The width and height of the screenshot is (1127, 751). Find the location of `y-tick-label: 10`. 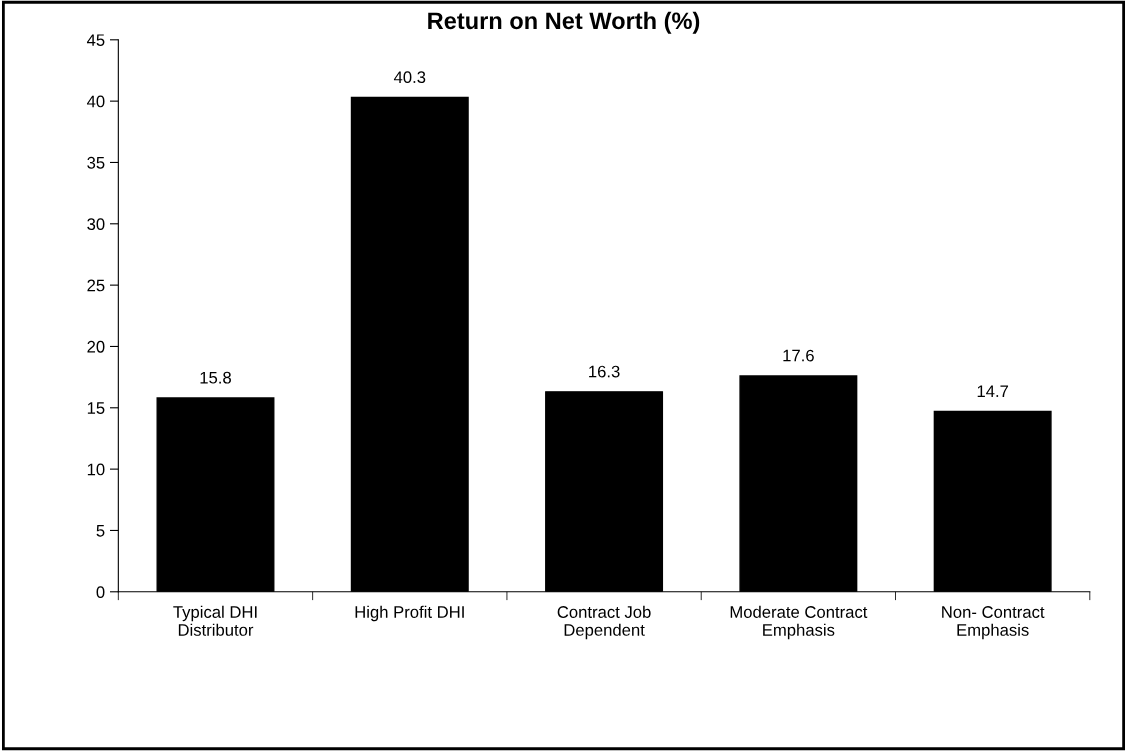

y-tick-label: 10 is located at coordinates (96, 469).